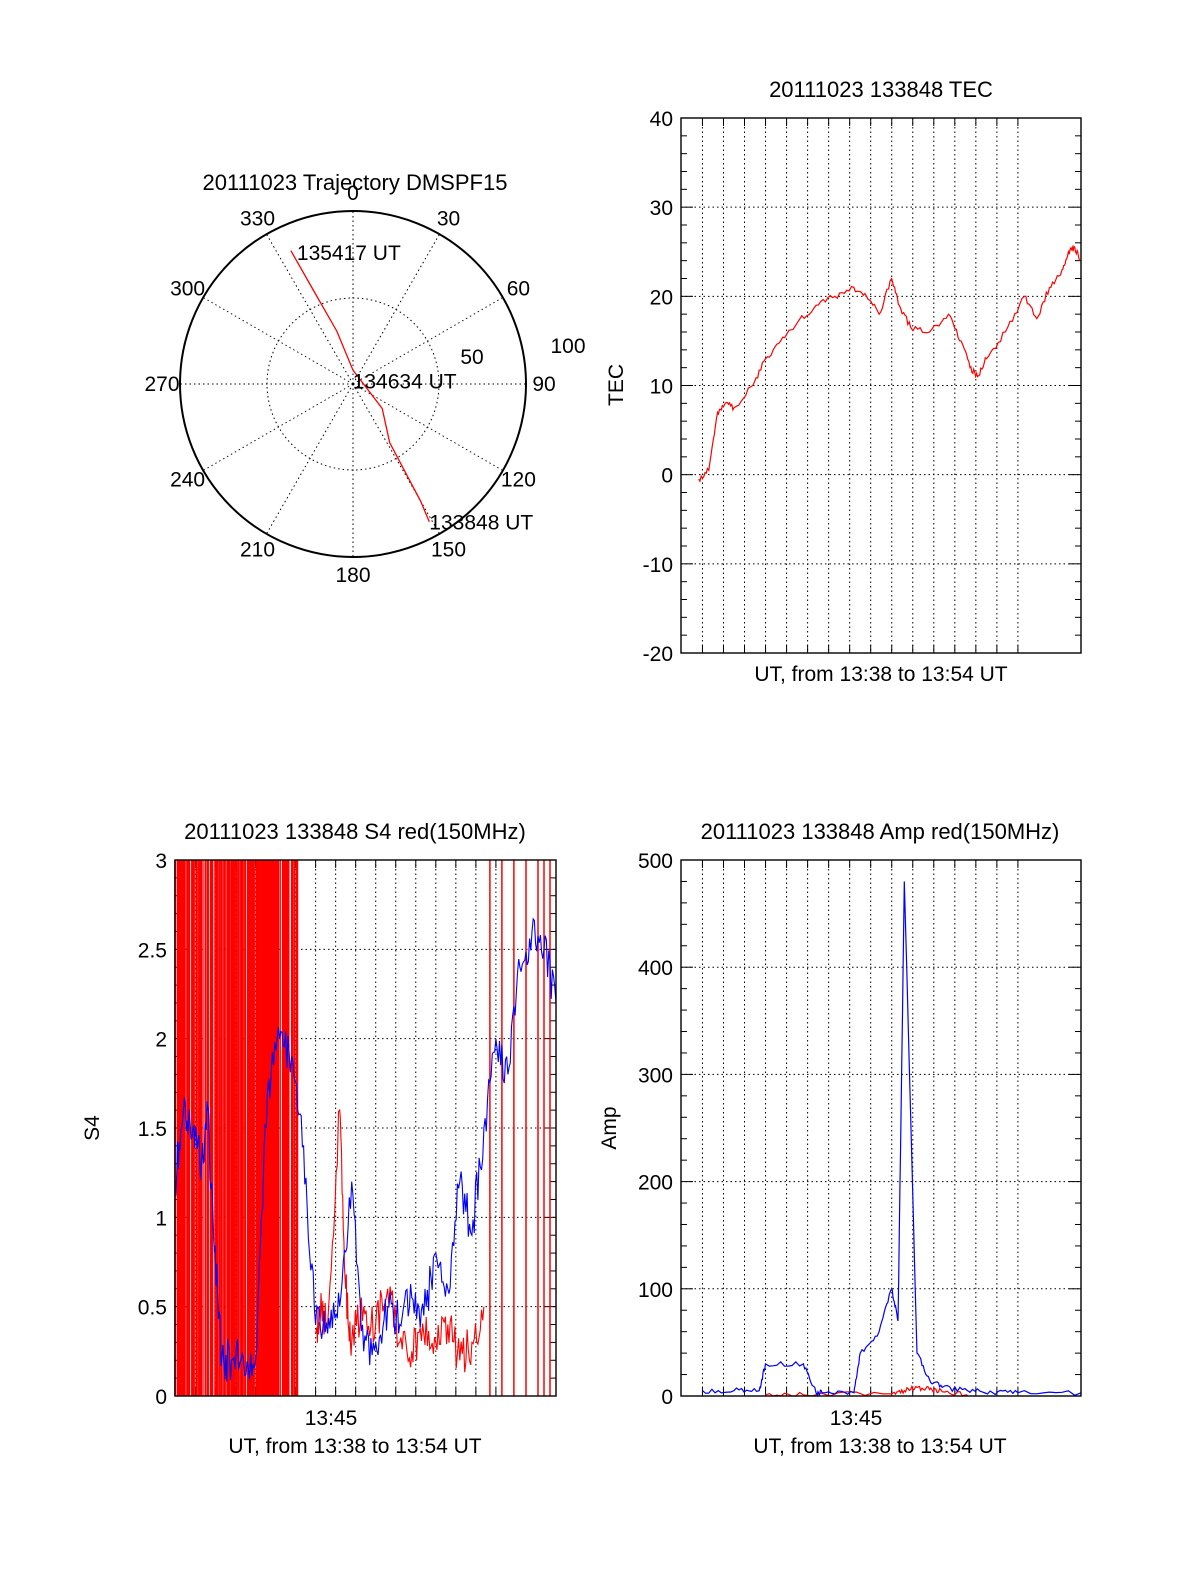  Describe the element at coordinates (658, 654) in the screenshot. I see `tec-ytick-label-0: -20` at that location.